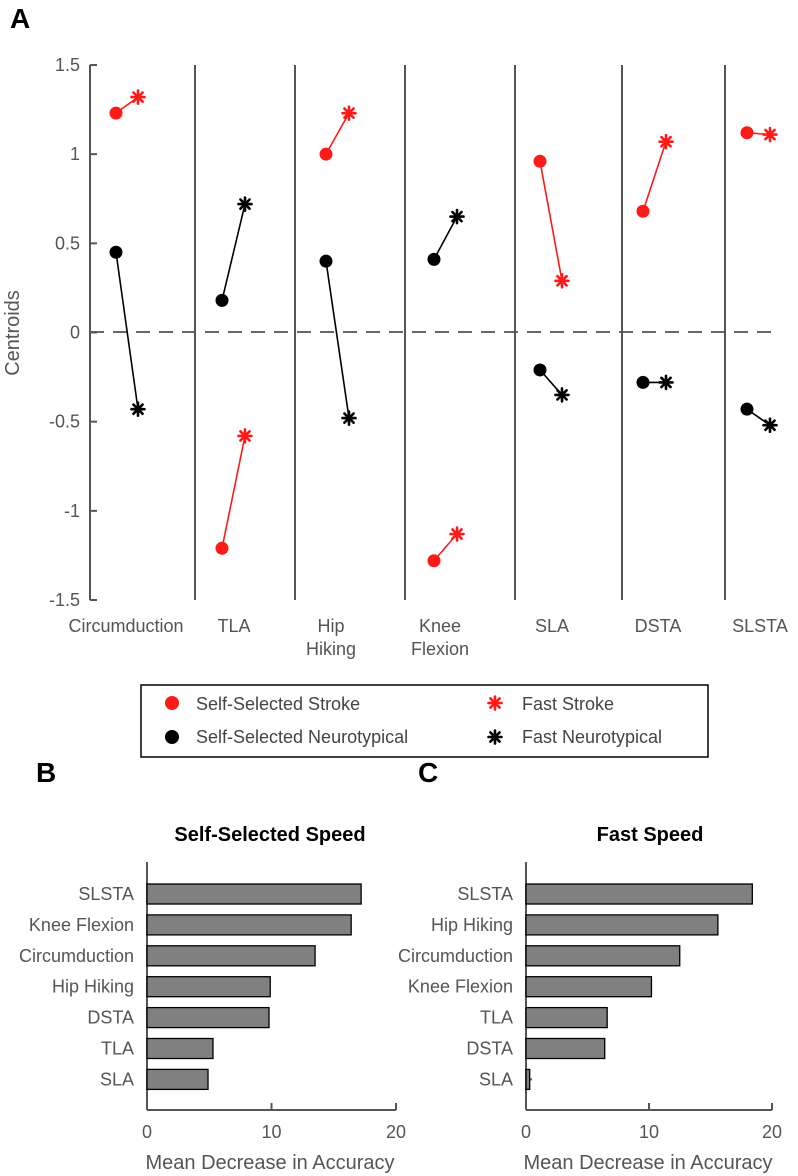  I want to click on panel-c-title: Fast Speed, so click(650, 835).